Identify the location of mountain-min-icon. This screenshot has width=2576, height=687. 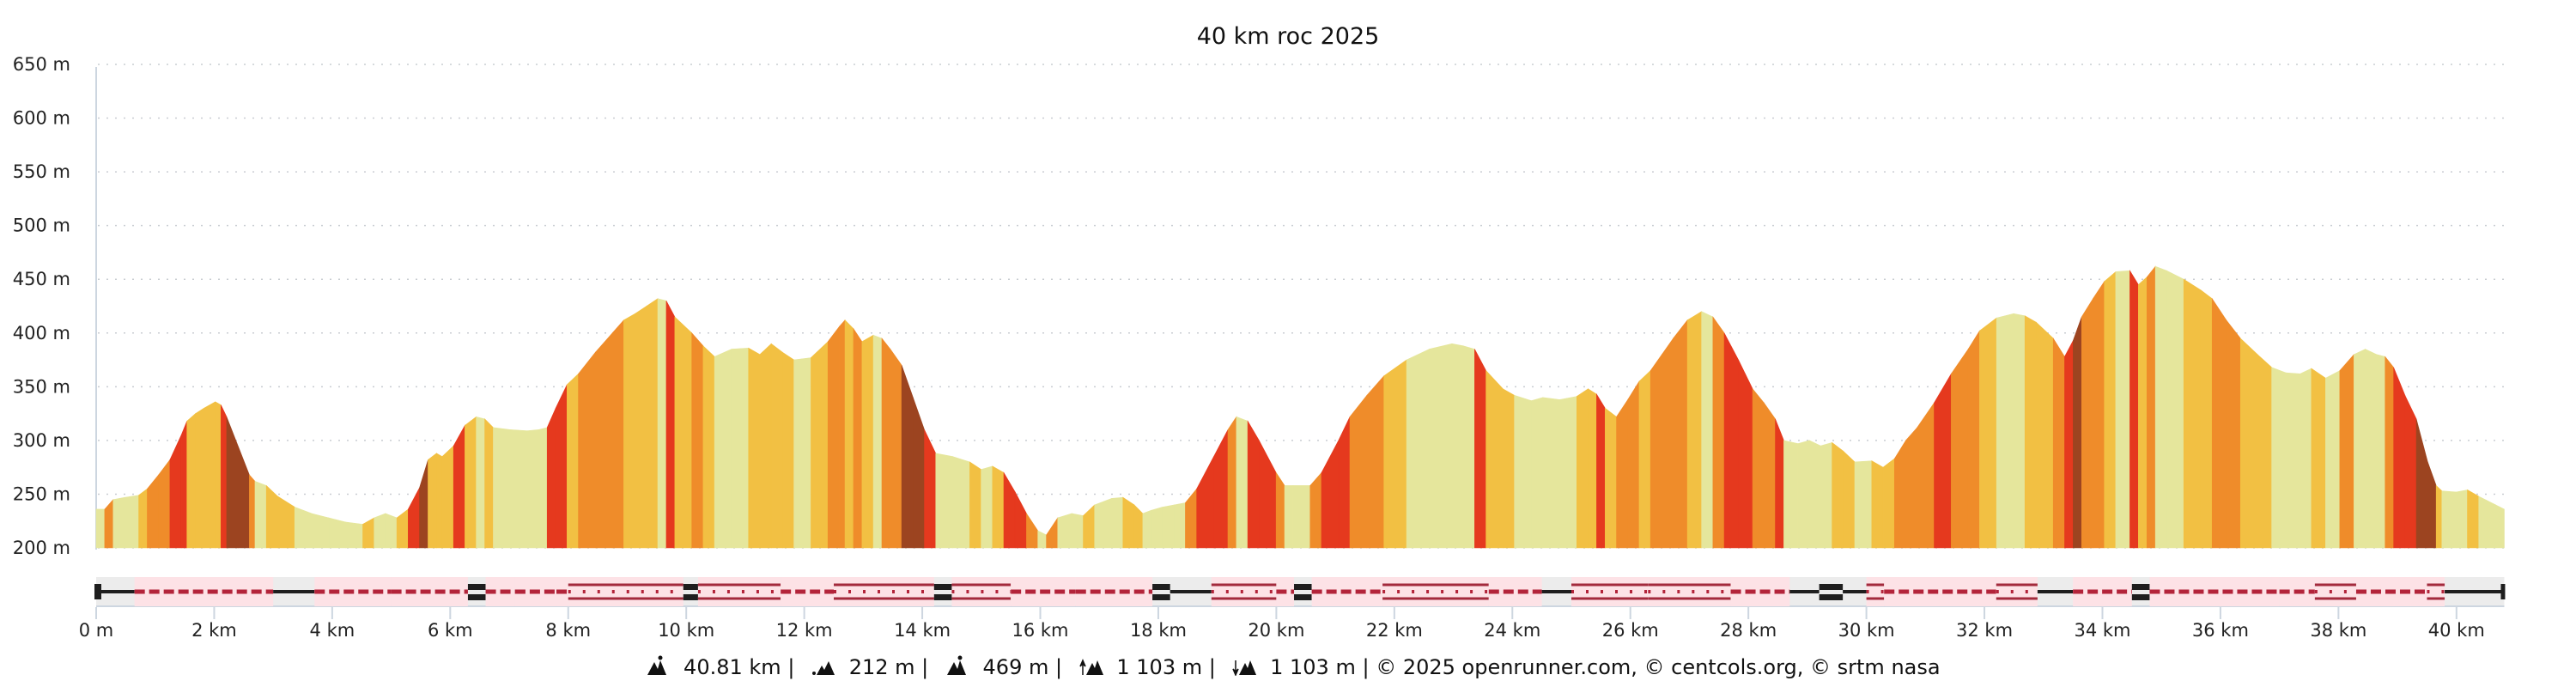
(823, 668).